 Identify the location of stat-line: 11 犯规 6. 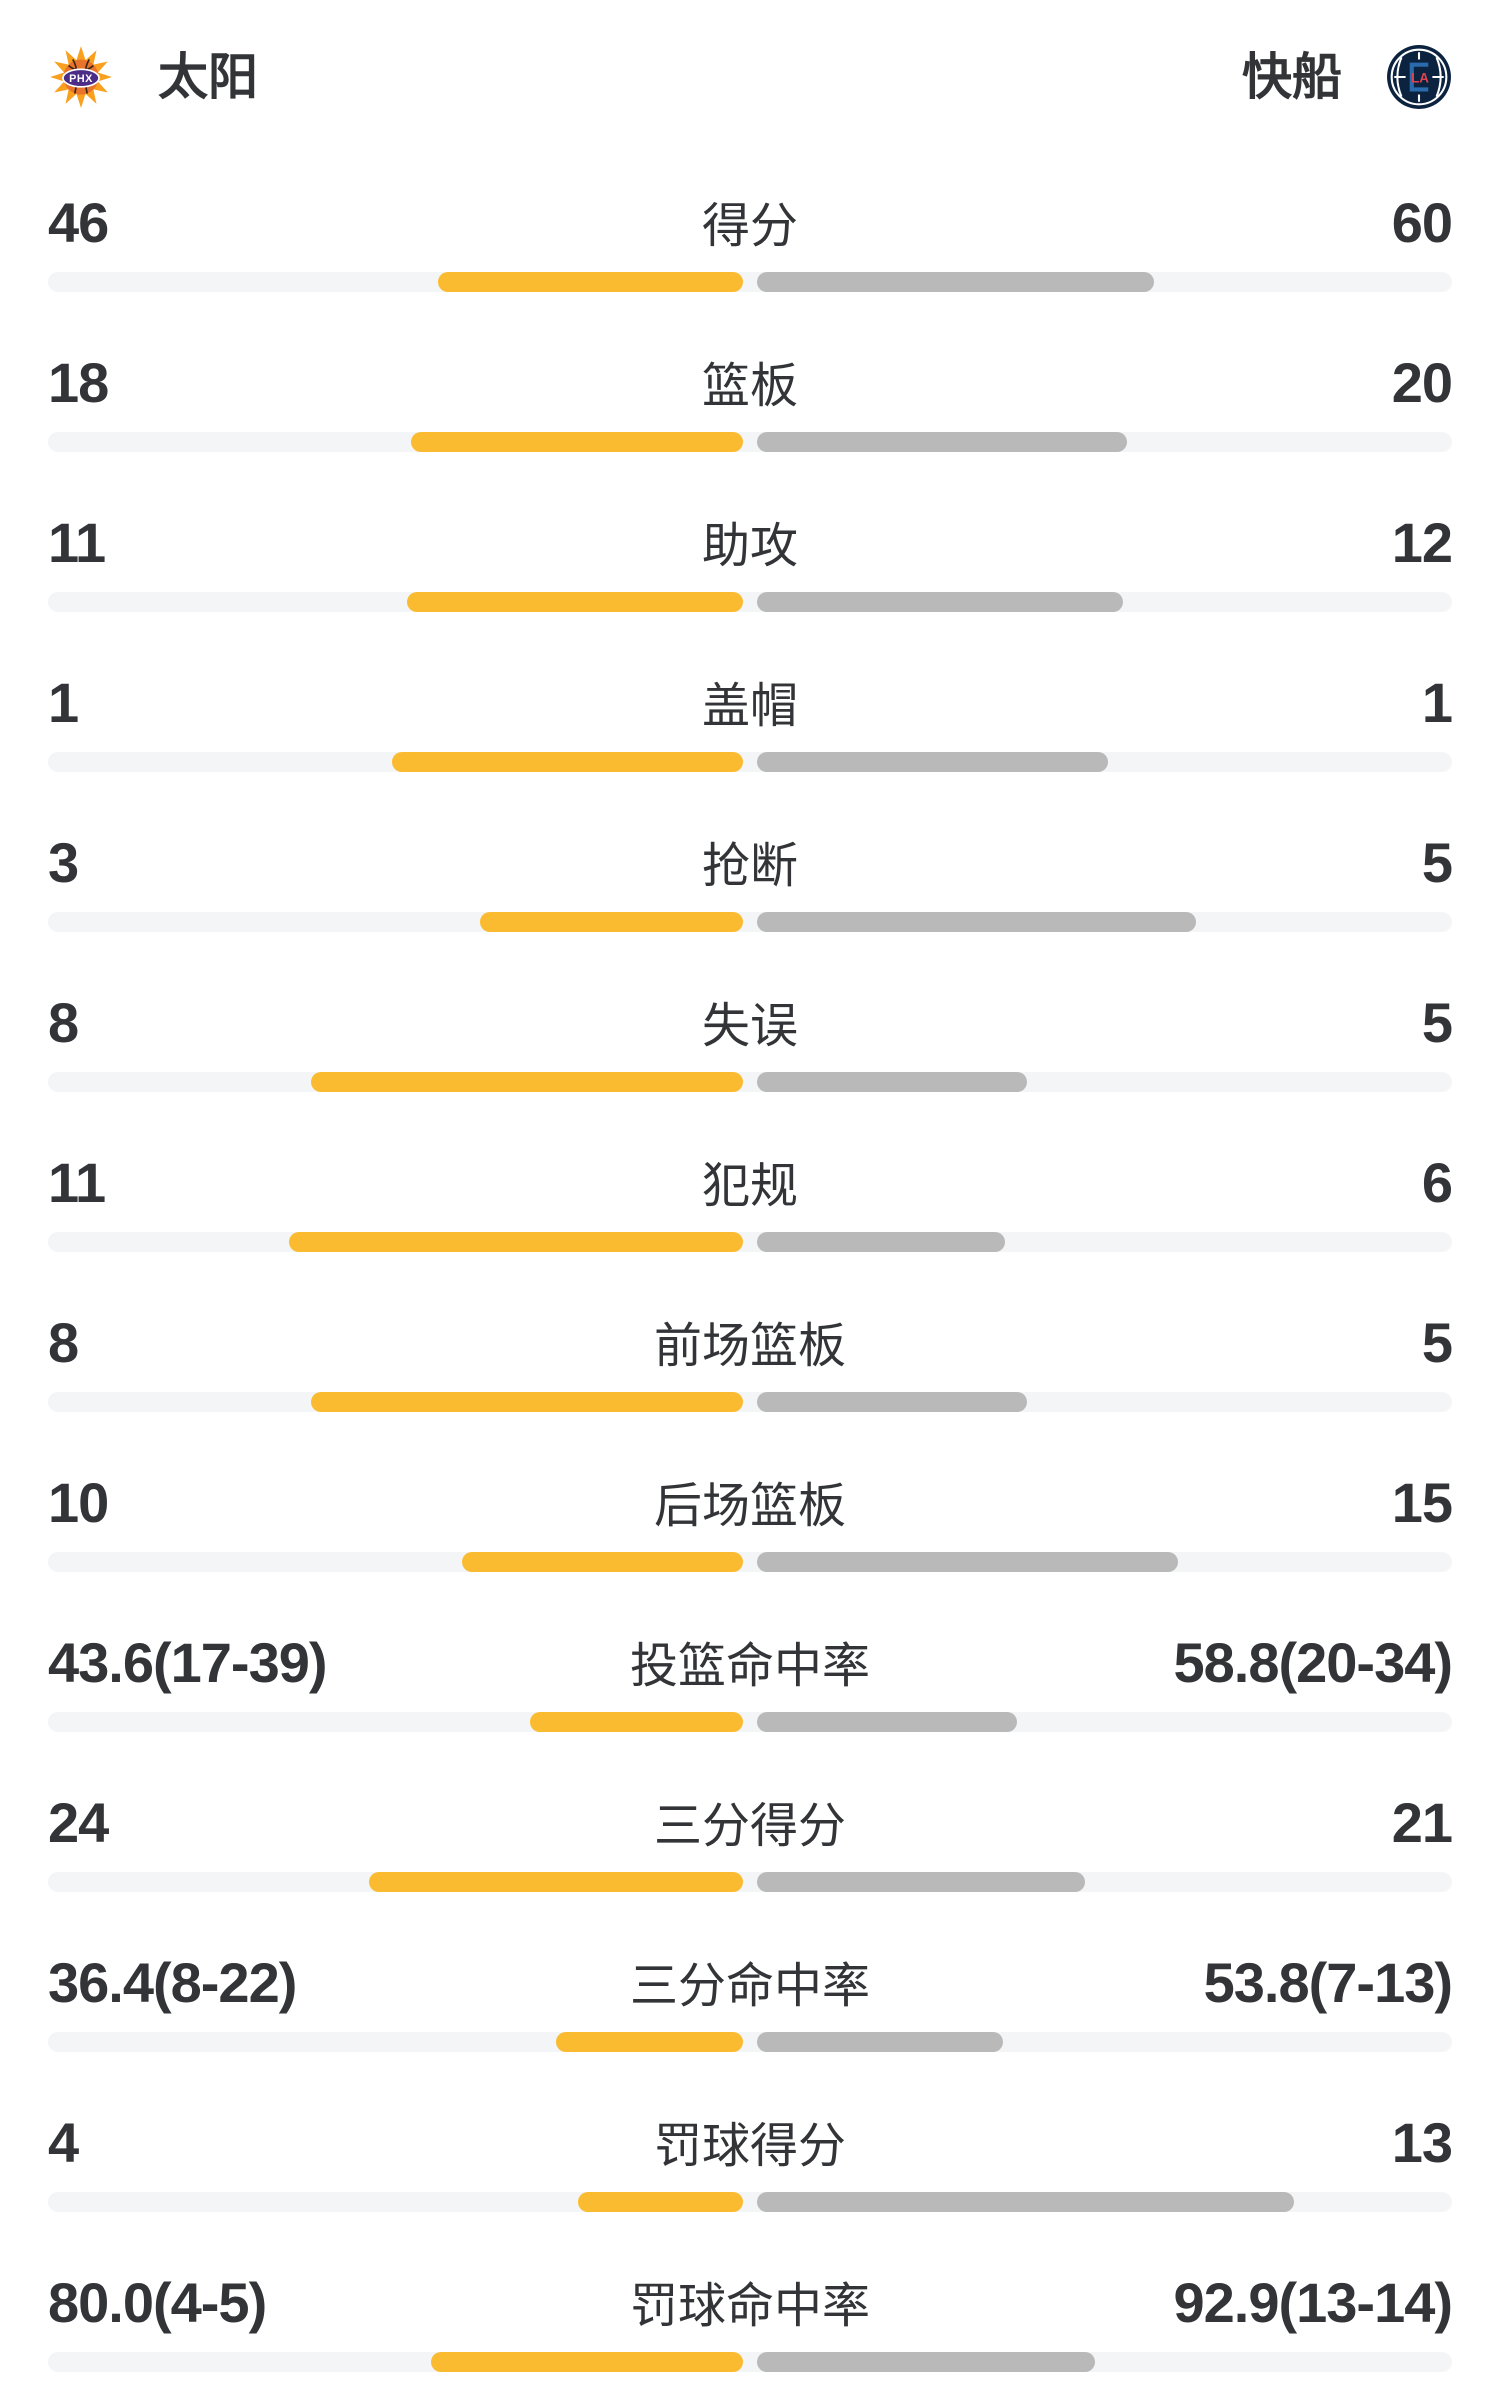
(750, 1169).